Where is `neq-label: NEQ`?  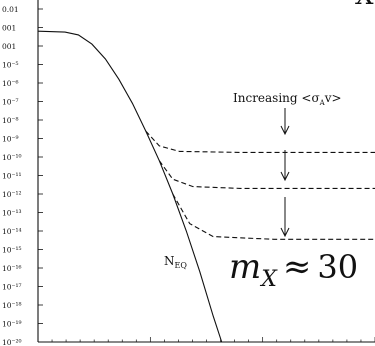 neq-label: NEQ is located at coordinates (175, 262).